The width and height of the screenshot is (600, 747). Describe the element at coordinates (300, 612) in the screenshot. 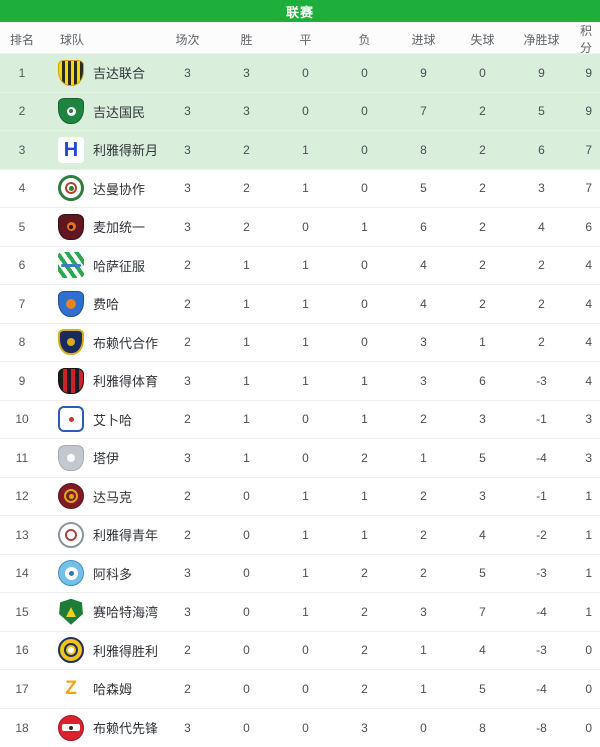

I see `table-row: 15 赛哈特海湾 3 0 1 2 3 7 -4 1` at that location.